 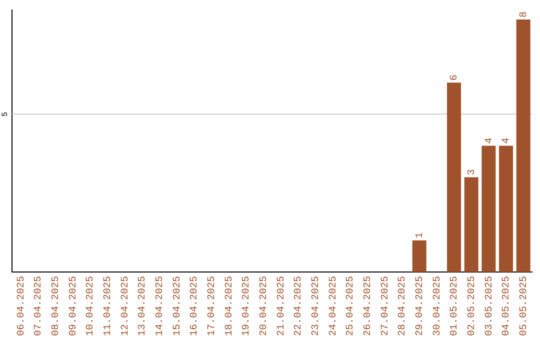 What do you see at coordinates (160, 306) in the screenshot?
I see `x-tick-label: 14.04.2025` at bounding box center [160, 306].